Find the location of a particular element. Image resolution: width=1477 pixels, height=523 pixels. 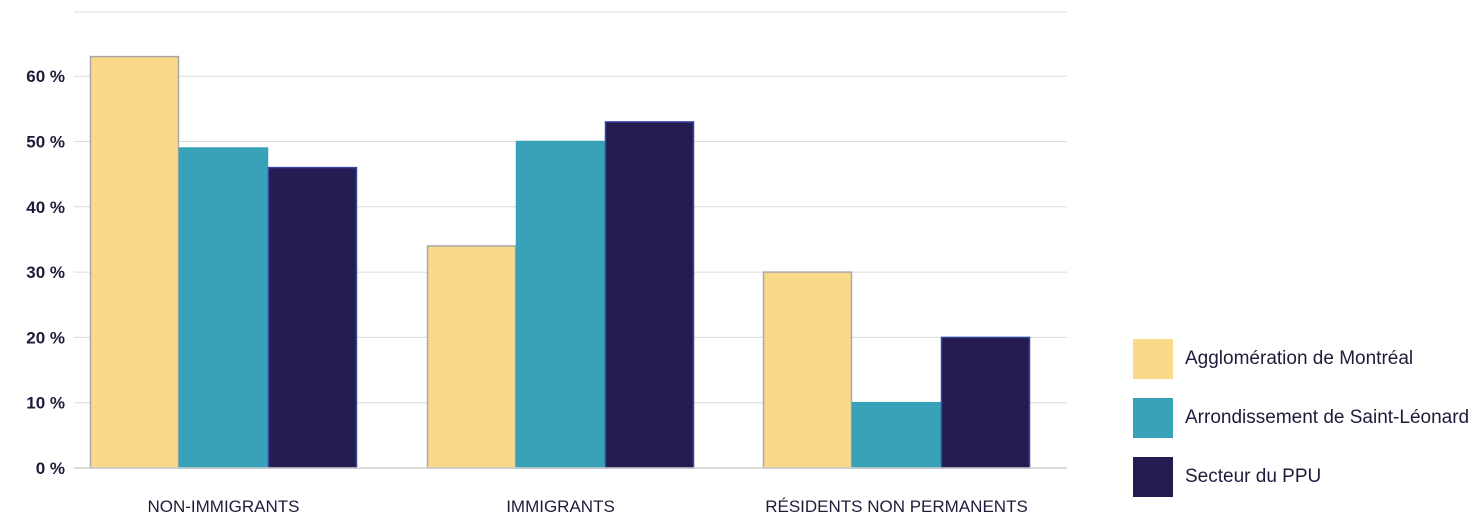

y-tick-label: 10 % is located at coordinates (45, 403).